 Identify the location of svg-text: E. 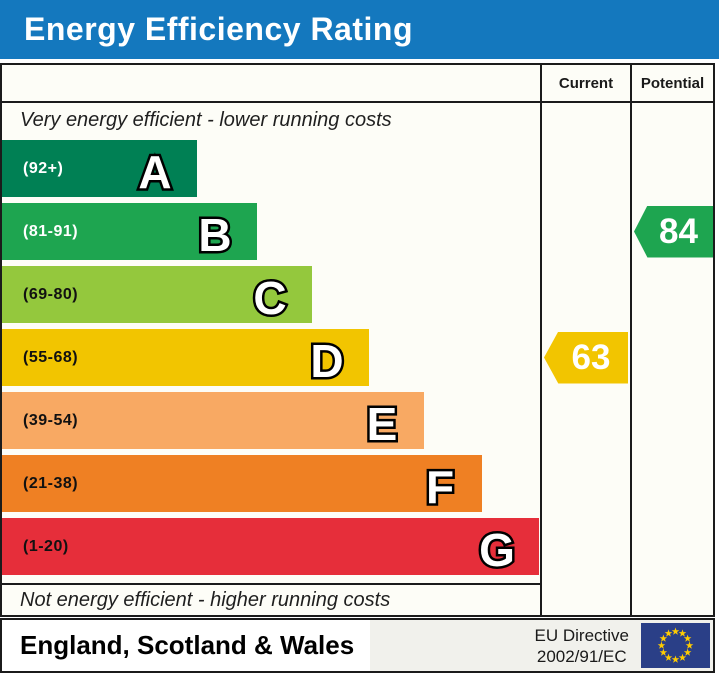
(382, 422).